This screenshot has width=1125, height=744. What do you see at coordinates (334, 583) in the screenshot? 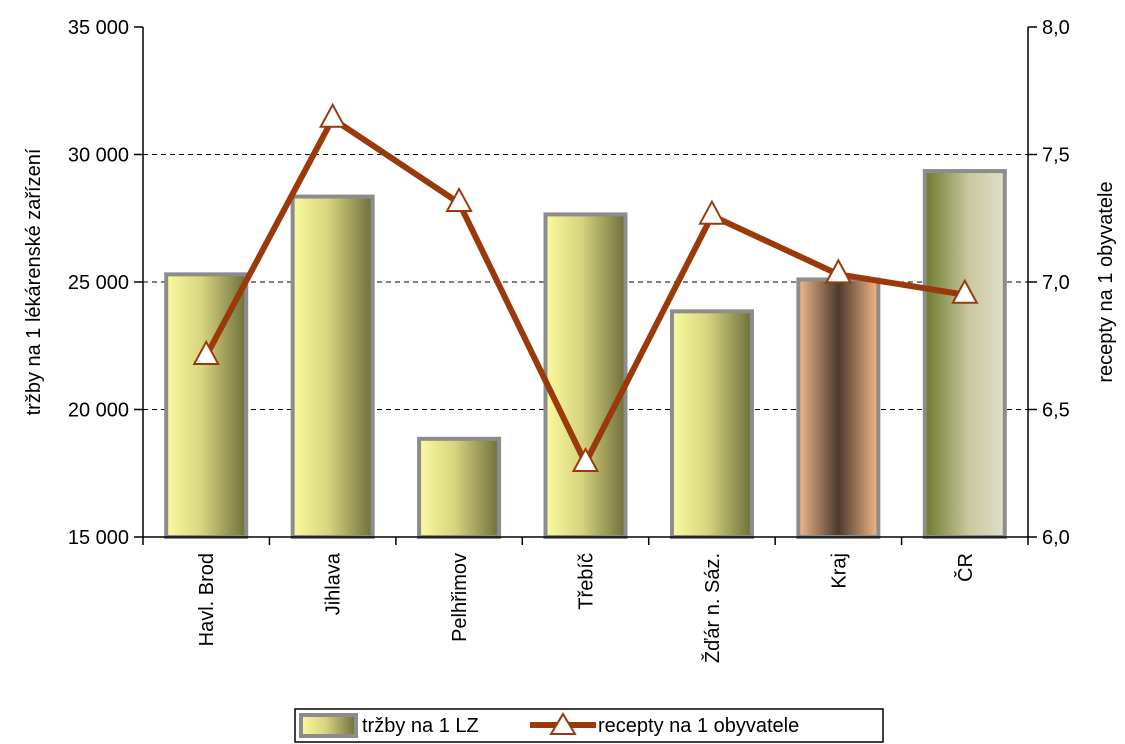
I see `x-tick-label: Jihlava` at bounding box center [334, 583].